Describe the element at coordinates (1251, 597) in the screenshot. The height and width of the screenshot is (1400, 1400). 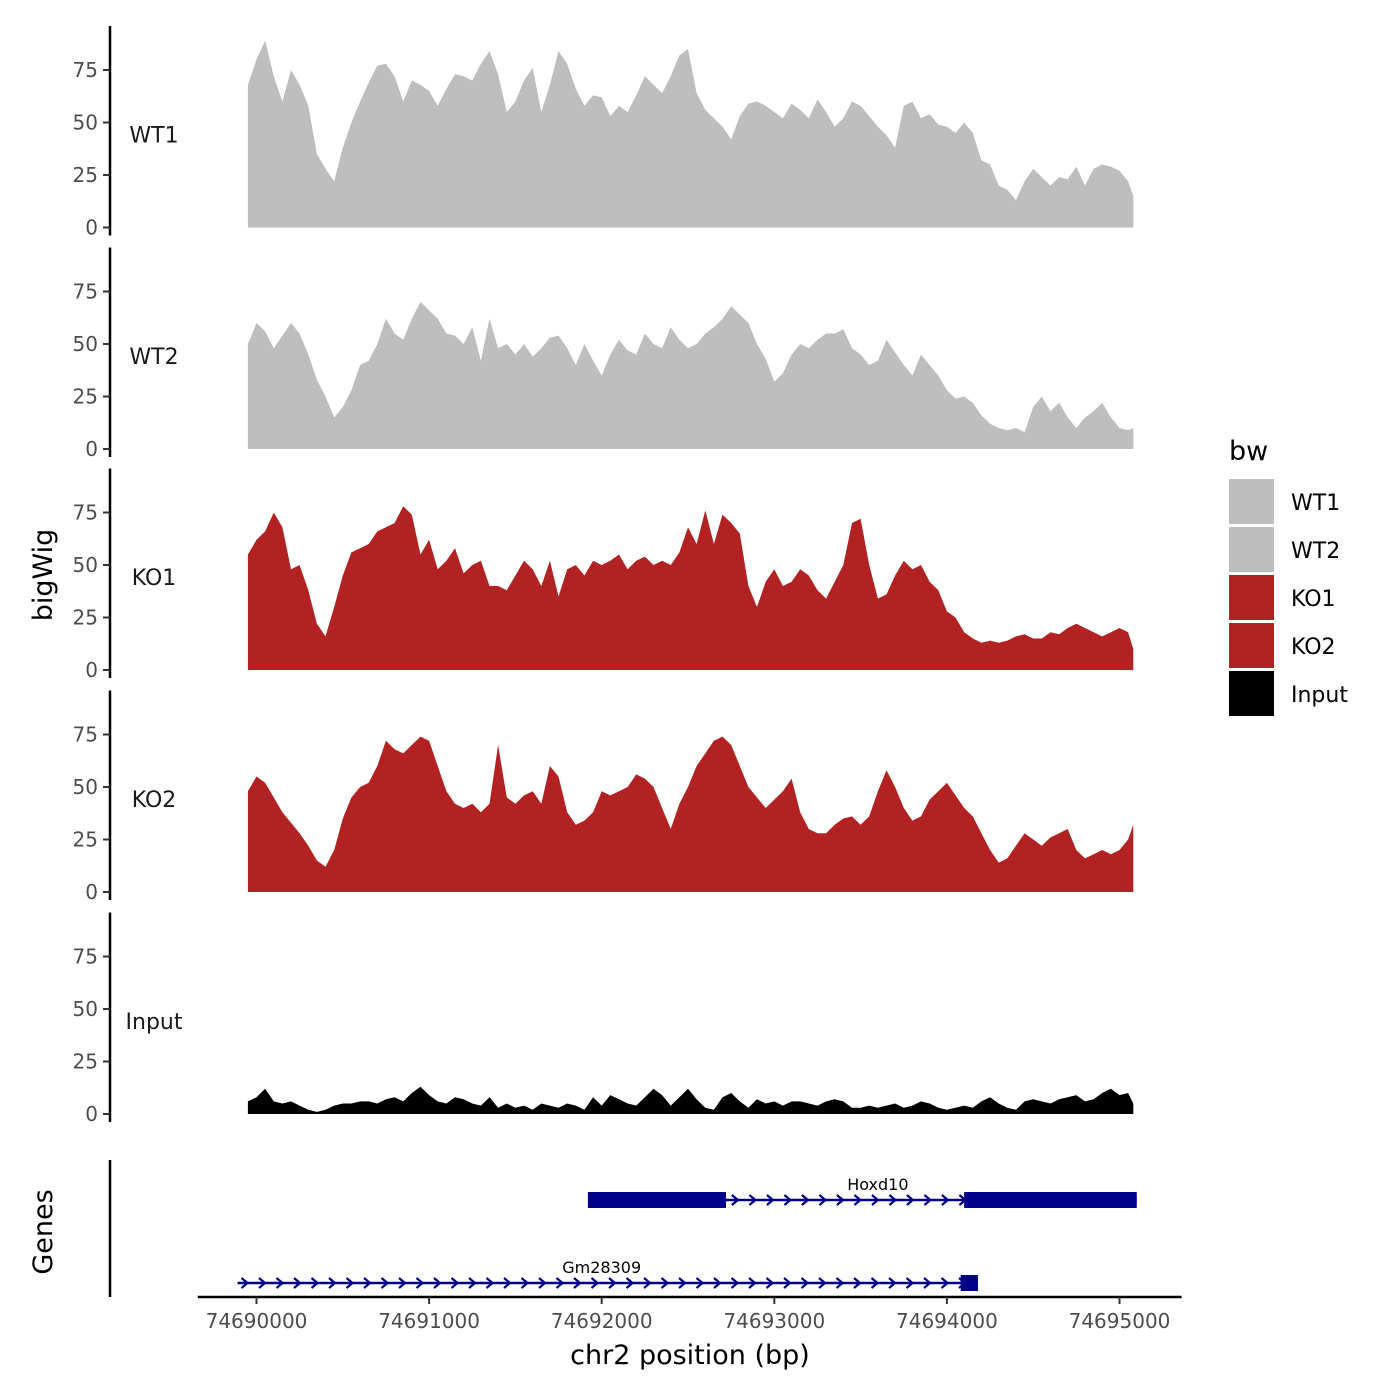
I see `legend-swatch-ko1` at that location.